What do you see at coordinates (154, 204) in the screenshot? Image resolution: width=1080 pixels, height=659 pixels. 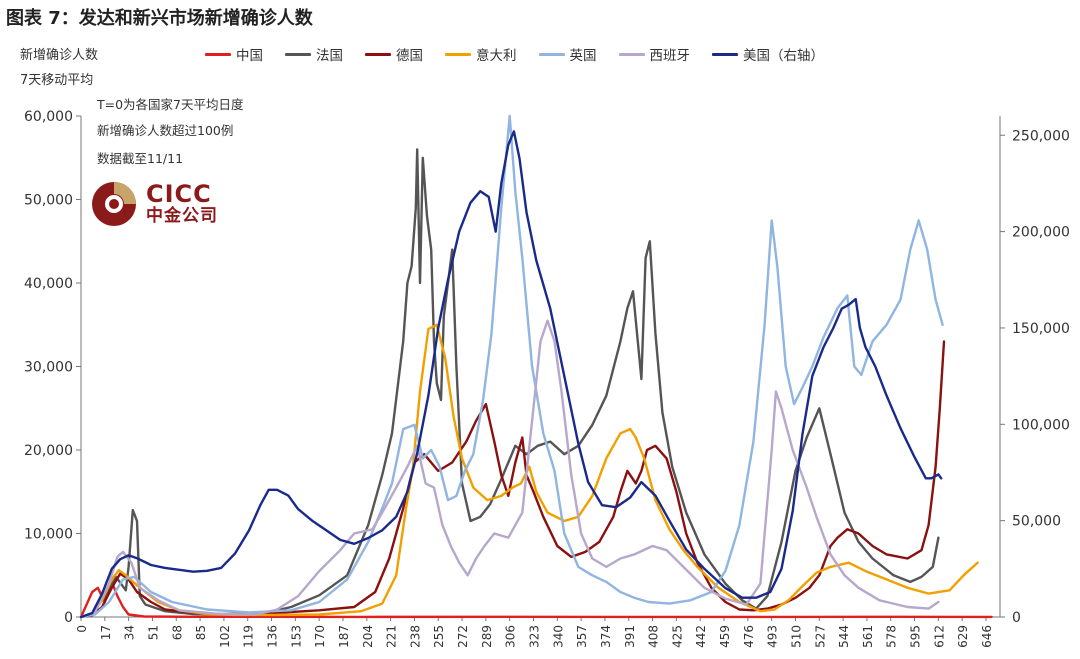 I see `cicc-logo: CICC 中金公司` at bounding box center [154, 204].